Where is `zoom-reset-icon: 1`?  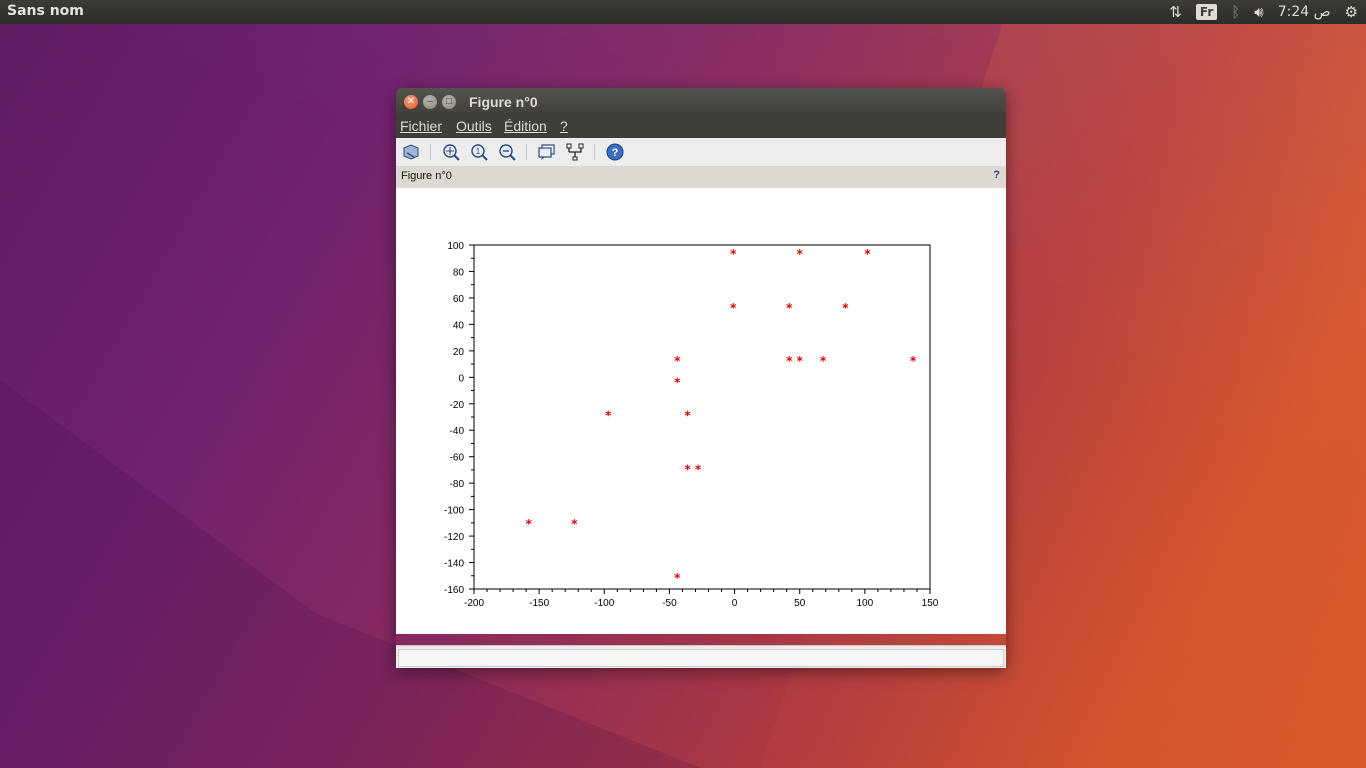
zoom-reset-icon: 1 is located at coordinates (479, 152).